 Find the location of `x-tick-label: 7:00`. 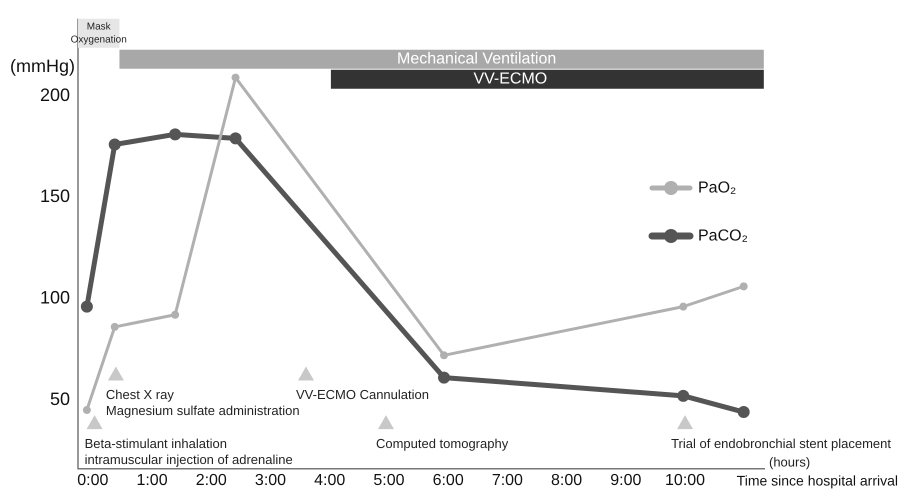

x-tick-label: 7:00 is located at coordinates (508, 480).